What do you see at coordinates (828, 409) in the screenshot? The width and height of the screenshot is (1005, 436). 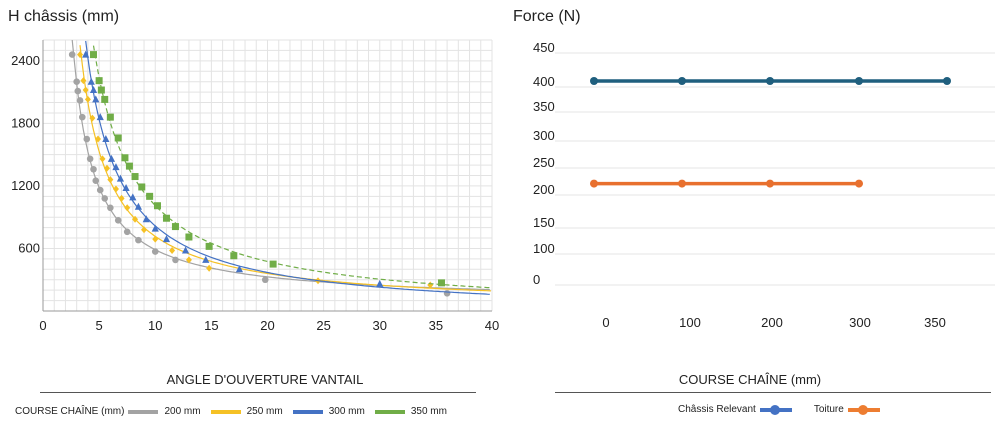 I see `legend-label-toiture: Toiture` at bounding box center [828, 409].